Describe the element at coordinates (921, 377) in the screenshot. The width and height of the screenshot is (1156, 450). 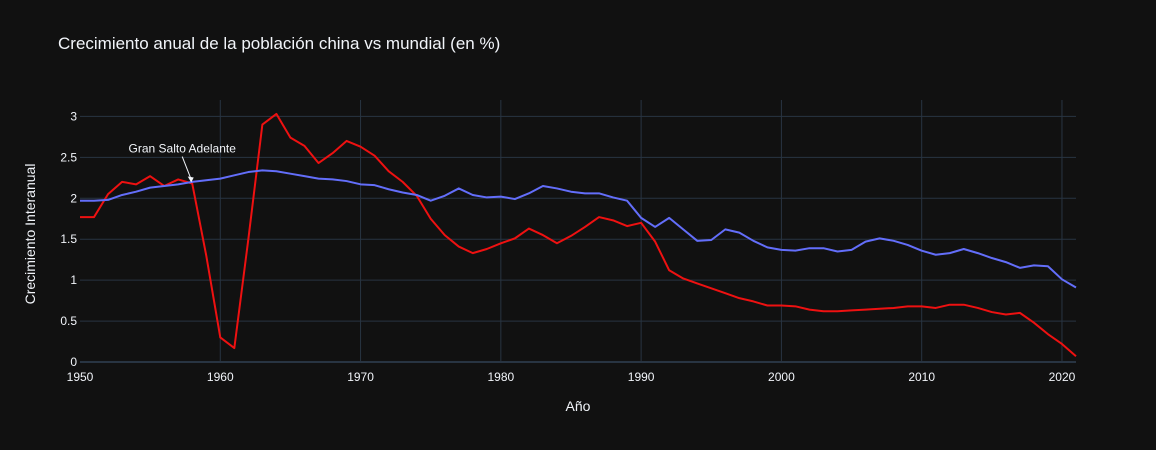
I see `x-tick-label: 2010` at that location.